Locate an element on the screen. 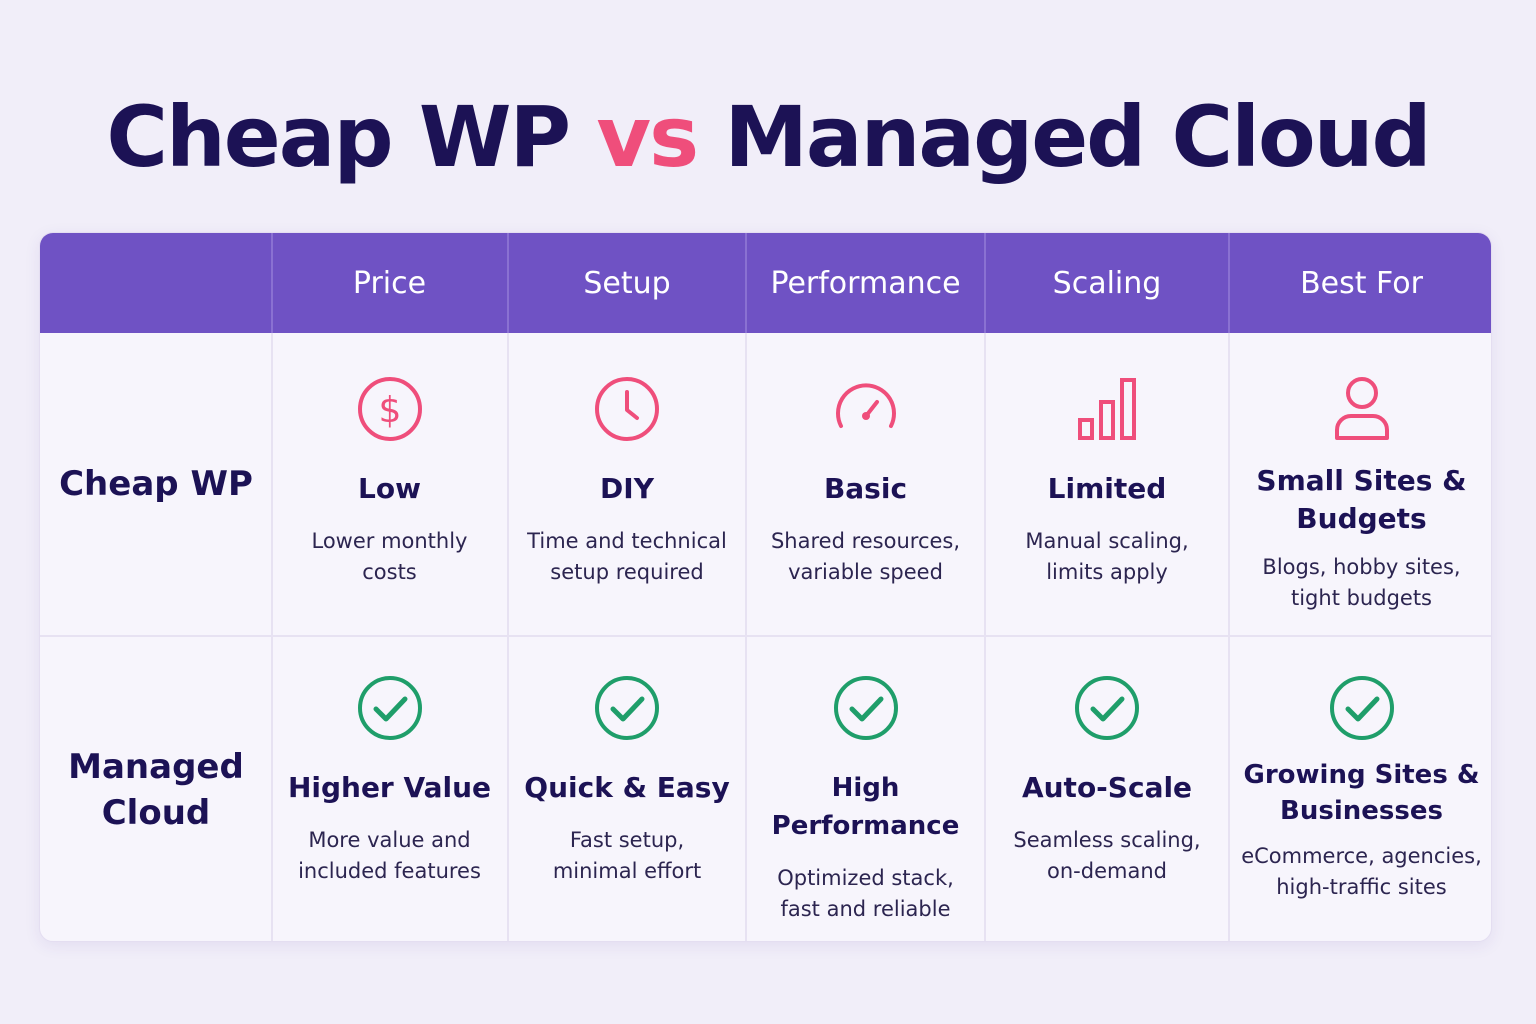 This screenshot has width=1536, height=1024. cell-description: Seamless scaling, on-demand is located at coordinates (1107, 855).